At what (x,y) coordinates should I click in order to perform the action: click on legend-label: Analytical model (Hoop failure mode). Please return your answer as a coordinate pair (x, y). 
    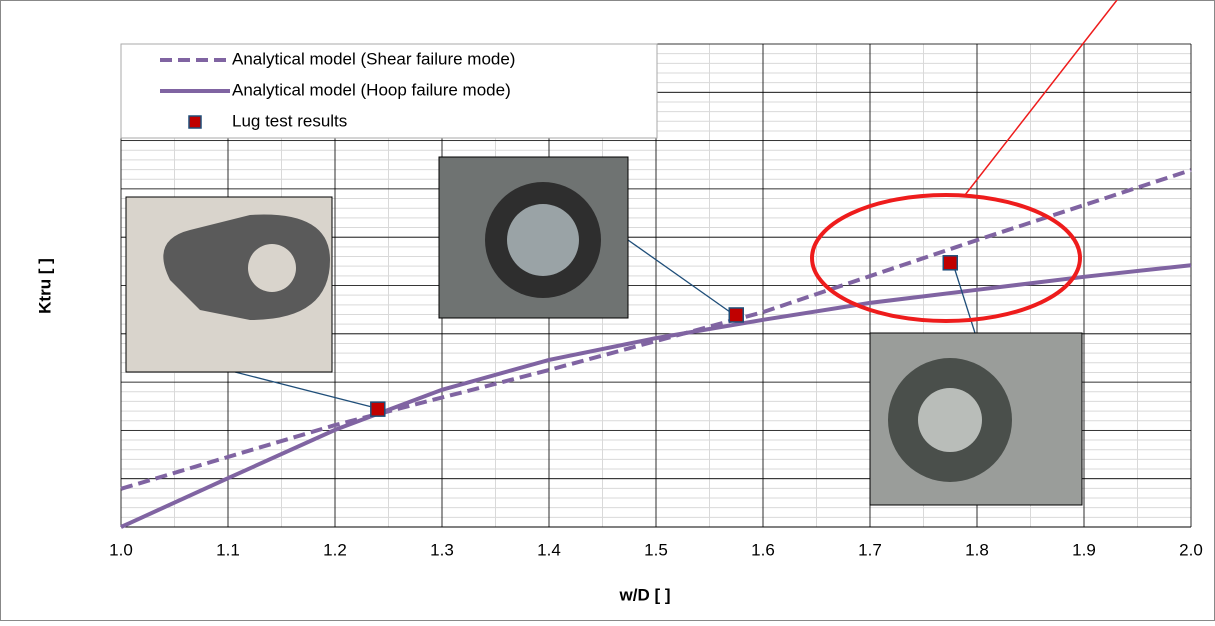
    Looking at the image, I should click on (371, 89).